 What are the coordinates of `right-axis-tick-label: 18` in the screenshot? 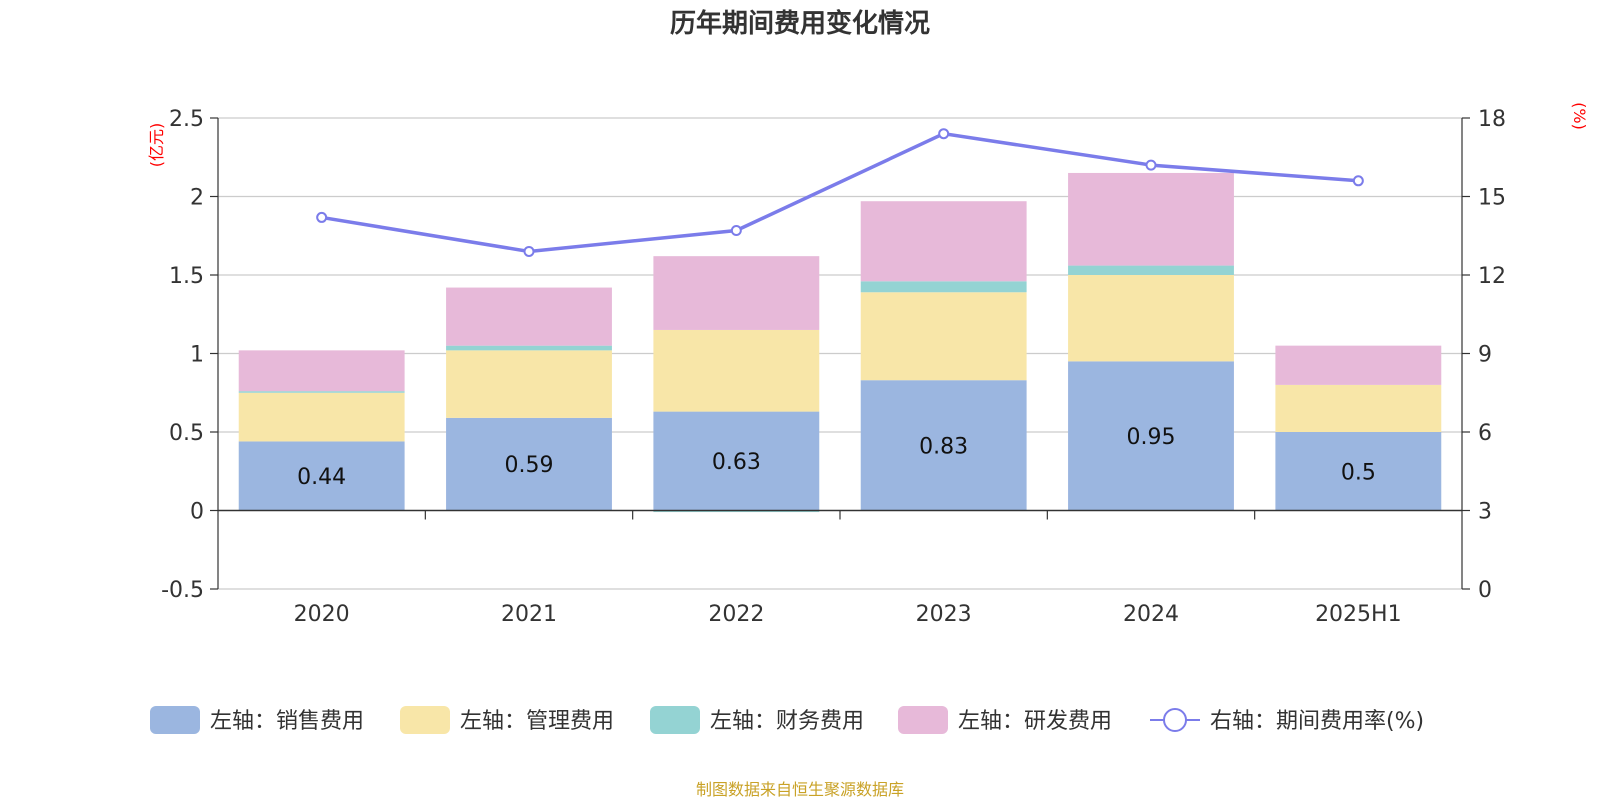 It's located at (1492, 119).